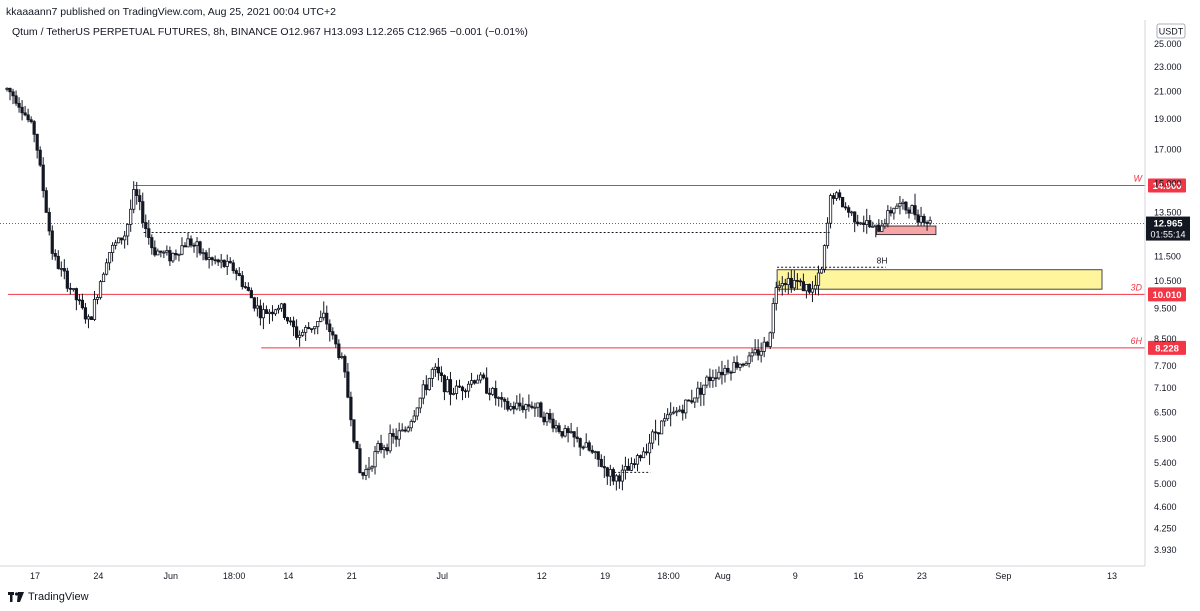  Describe the element at coordinates (1165, 507) in the screenshot. I see `price-tick-label: 4.600` at that location.